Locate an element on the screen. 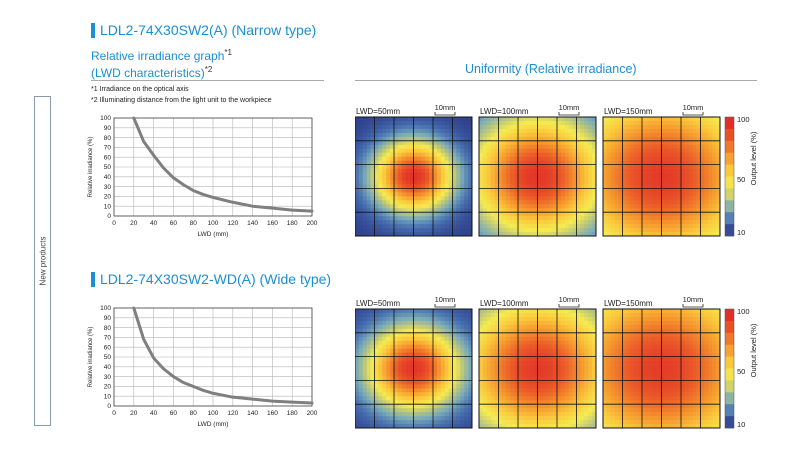 The image size is (800, 470). x-tick-label: 80 is located at coordinates (194, 413).